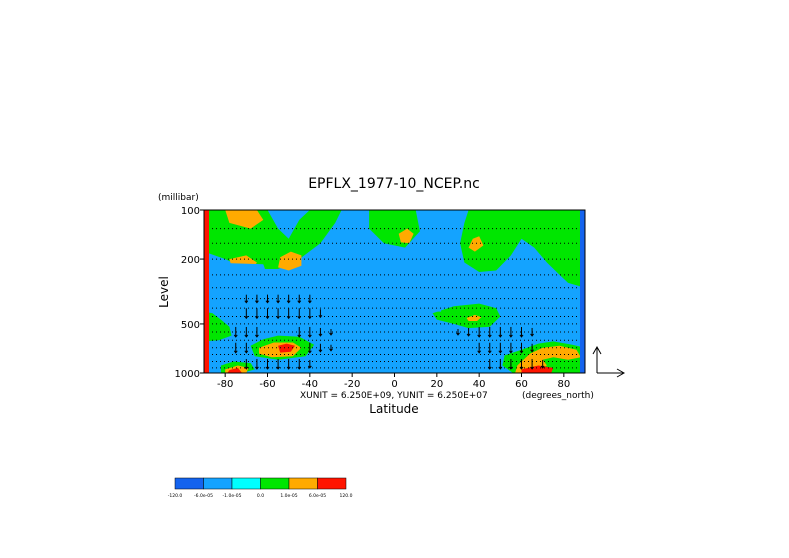 The height and width of the screenshot is (558, 789). I want to click on vector-key-vertical-head, so click(597, 350).